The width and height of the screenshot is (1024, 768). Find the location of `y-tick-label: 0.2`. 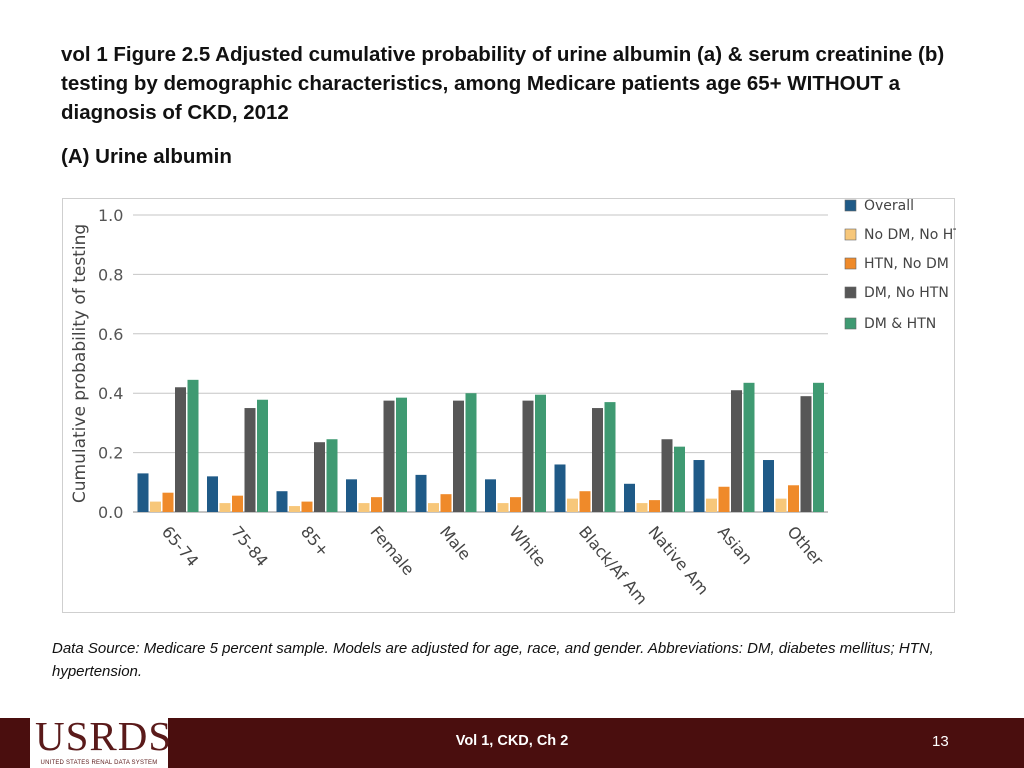

y-tick-label: 0.2 is located at coordinates (110, 453).